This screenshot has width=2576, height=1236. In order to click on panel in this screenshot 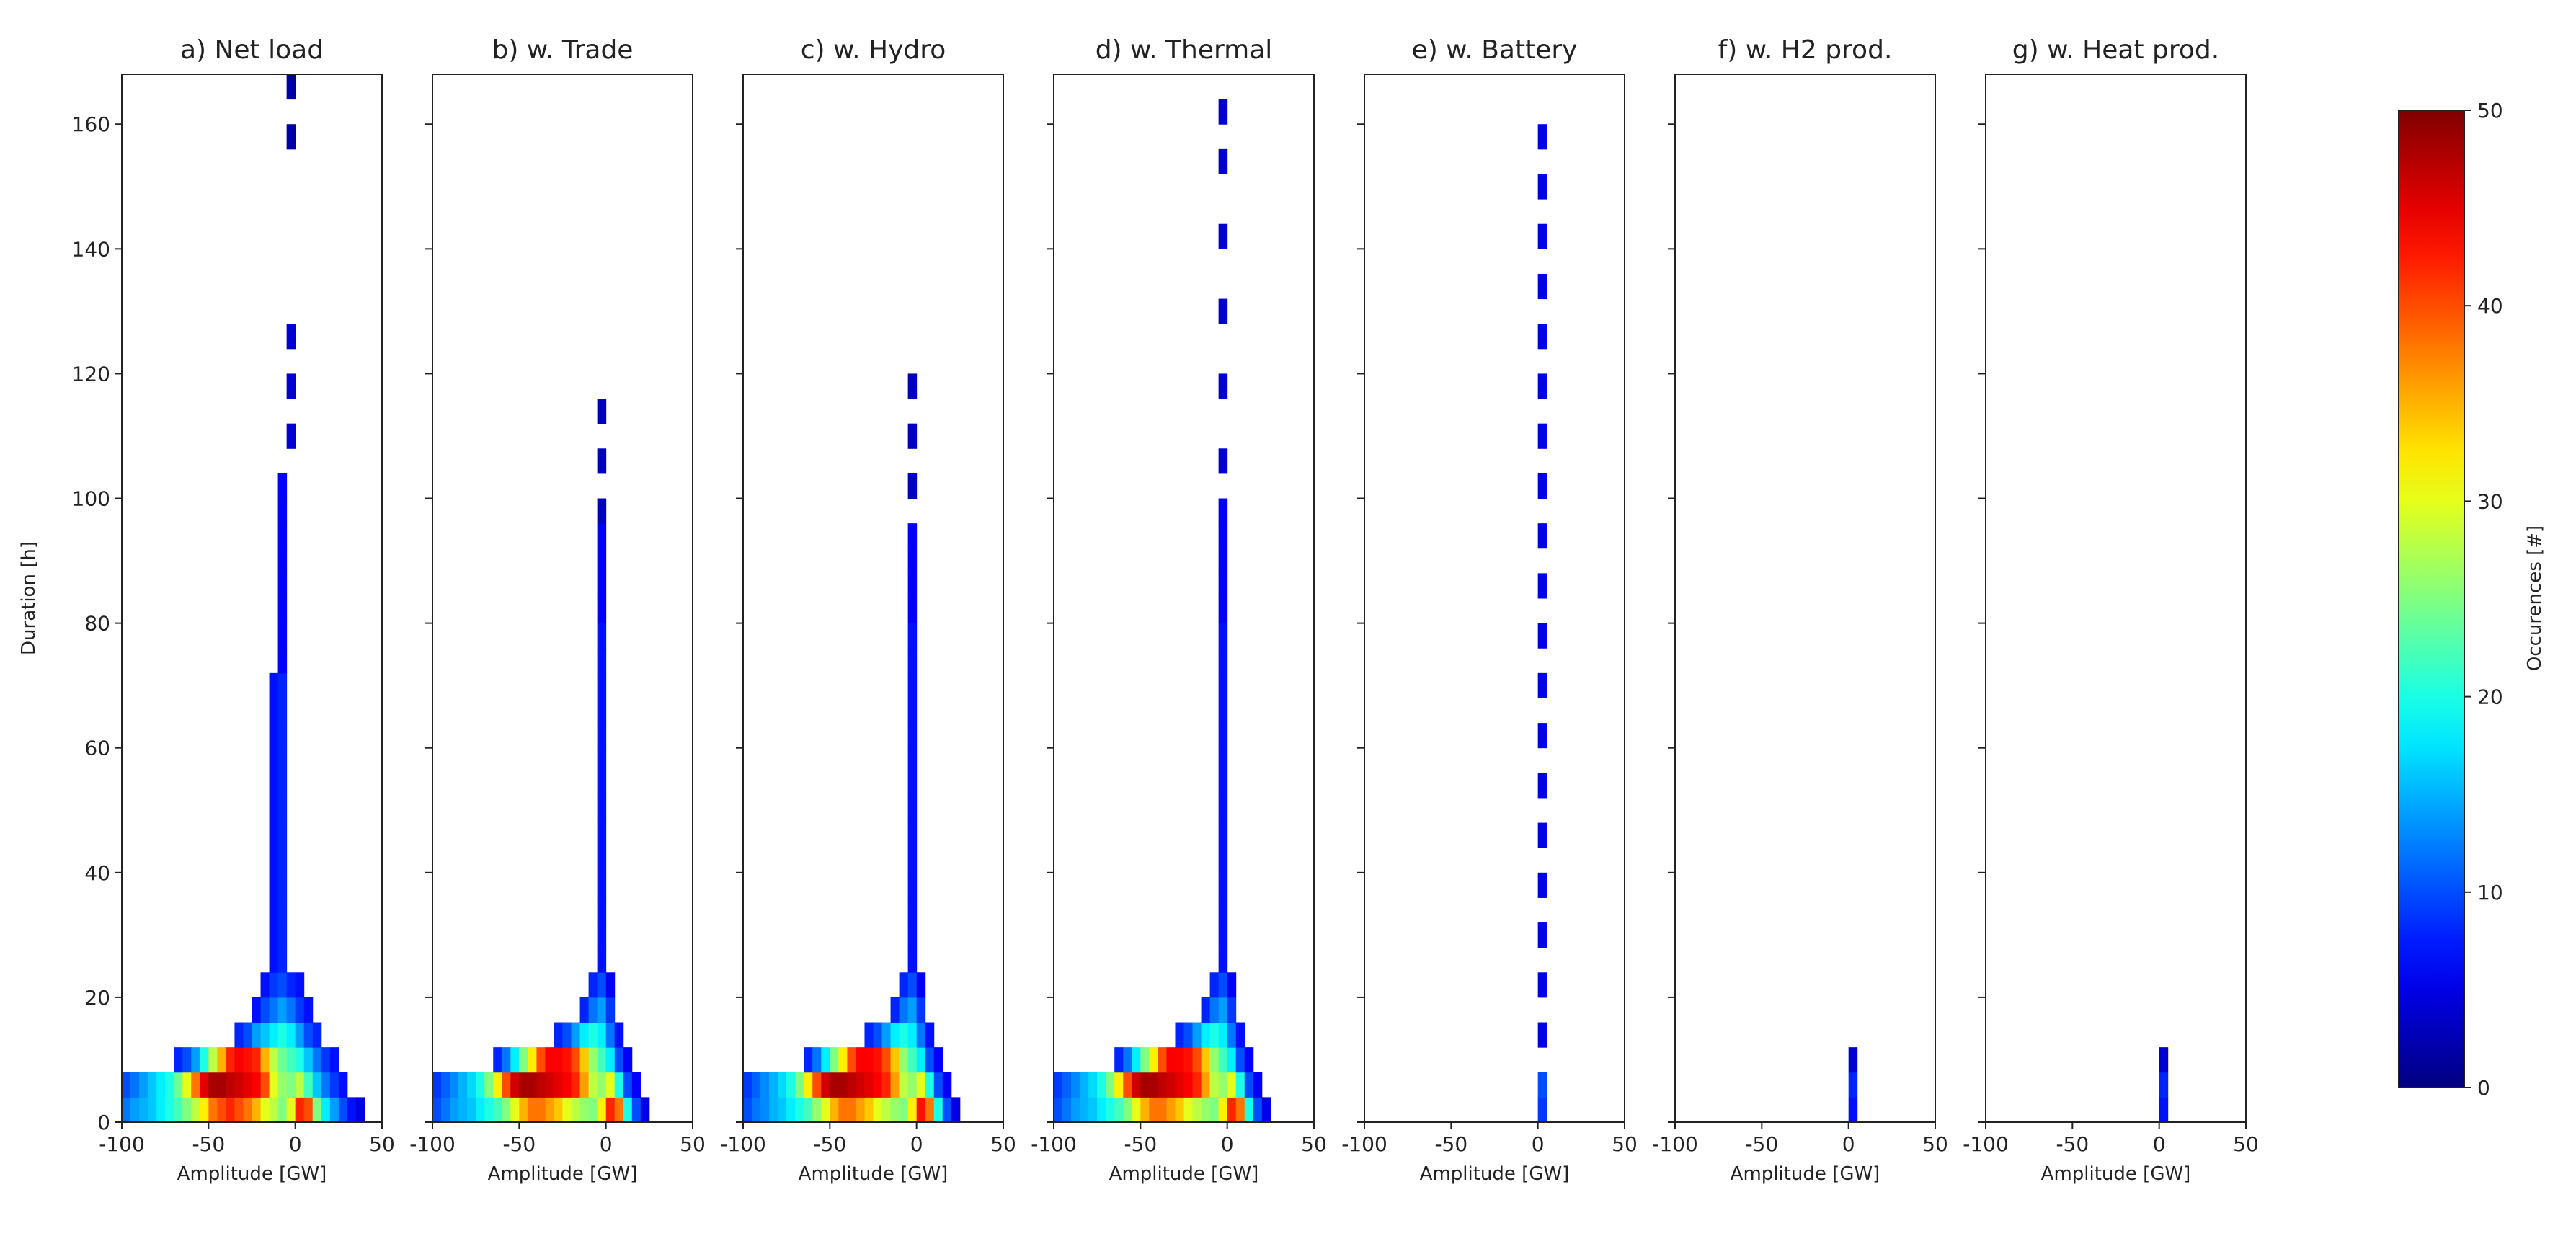, I will do `click(2164, 1085)`.